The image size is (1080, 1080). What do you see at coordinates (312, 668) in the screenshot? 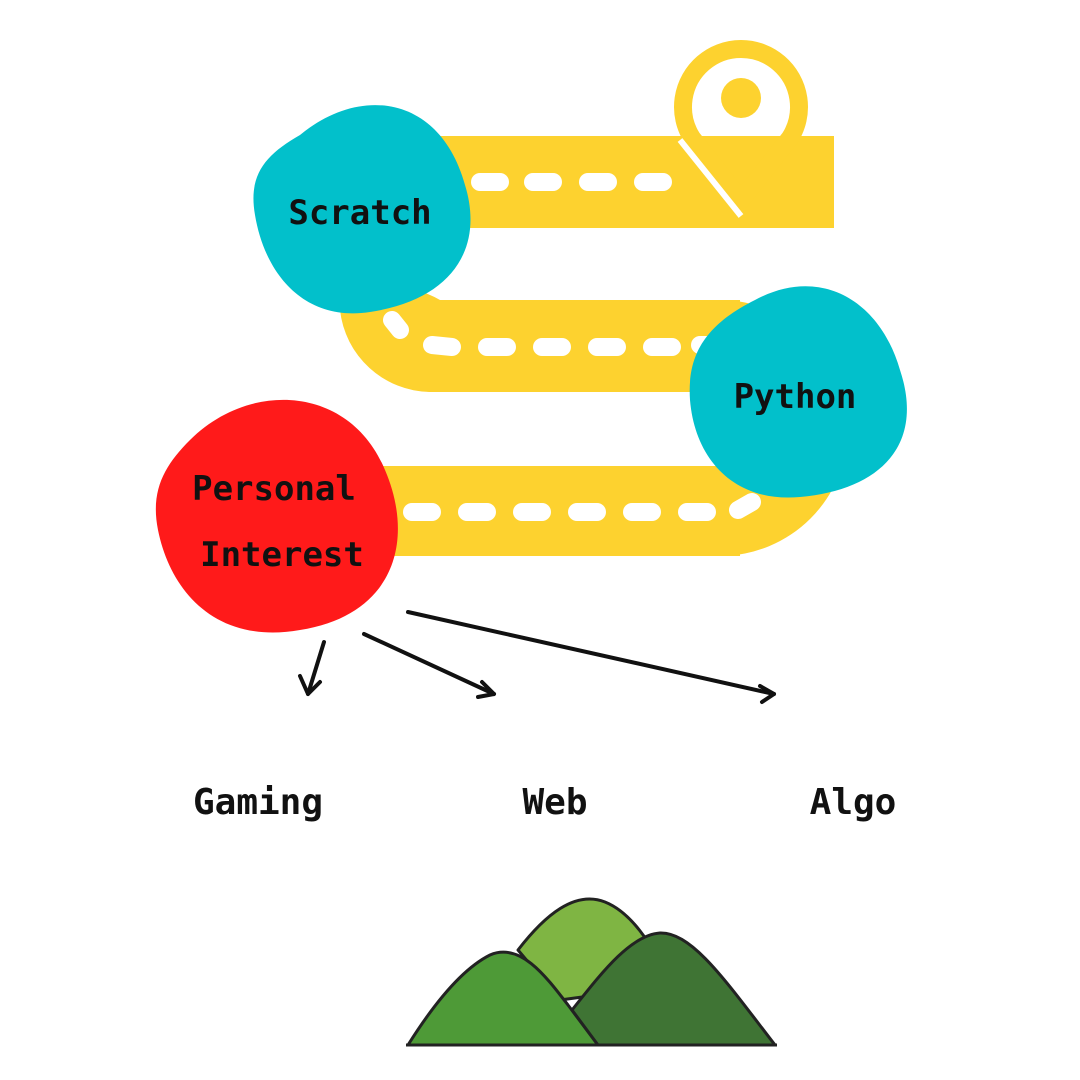
I see `arrow-icon-to-gaming` at bounding box center [312, 668].